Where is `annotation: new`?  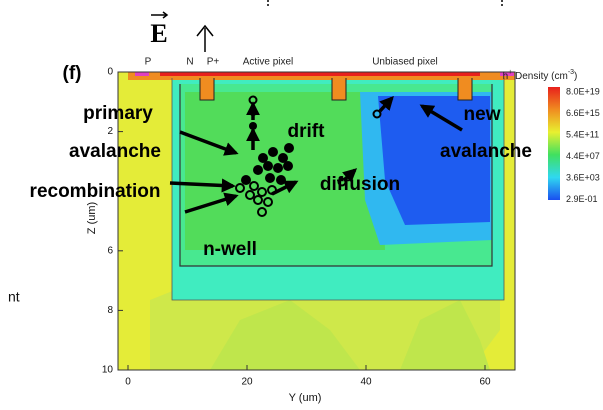
annotation: new is located at coordinates (482, 114).